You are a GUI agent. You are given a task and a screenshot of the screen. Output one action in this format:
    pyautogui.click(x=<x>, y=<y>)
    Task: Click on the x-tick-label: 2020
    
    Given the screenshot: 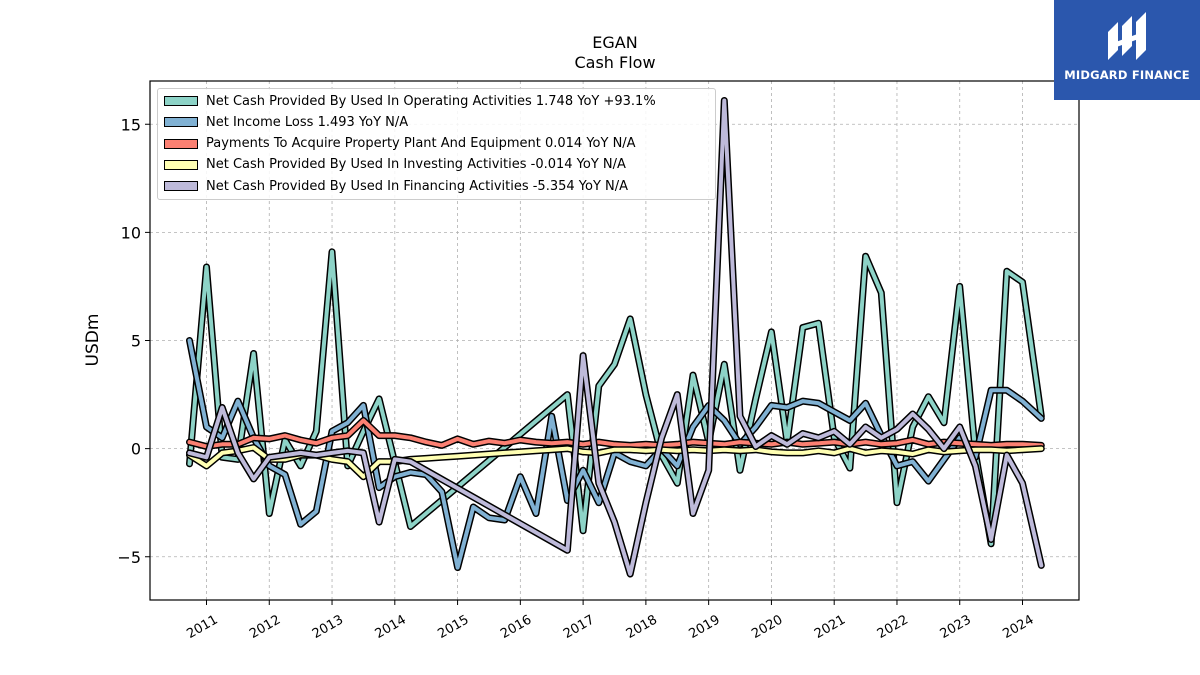 What is the action you would take?
    pyautogui.click(x=767, y=627)
    